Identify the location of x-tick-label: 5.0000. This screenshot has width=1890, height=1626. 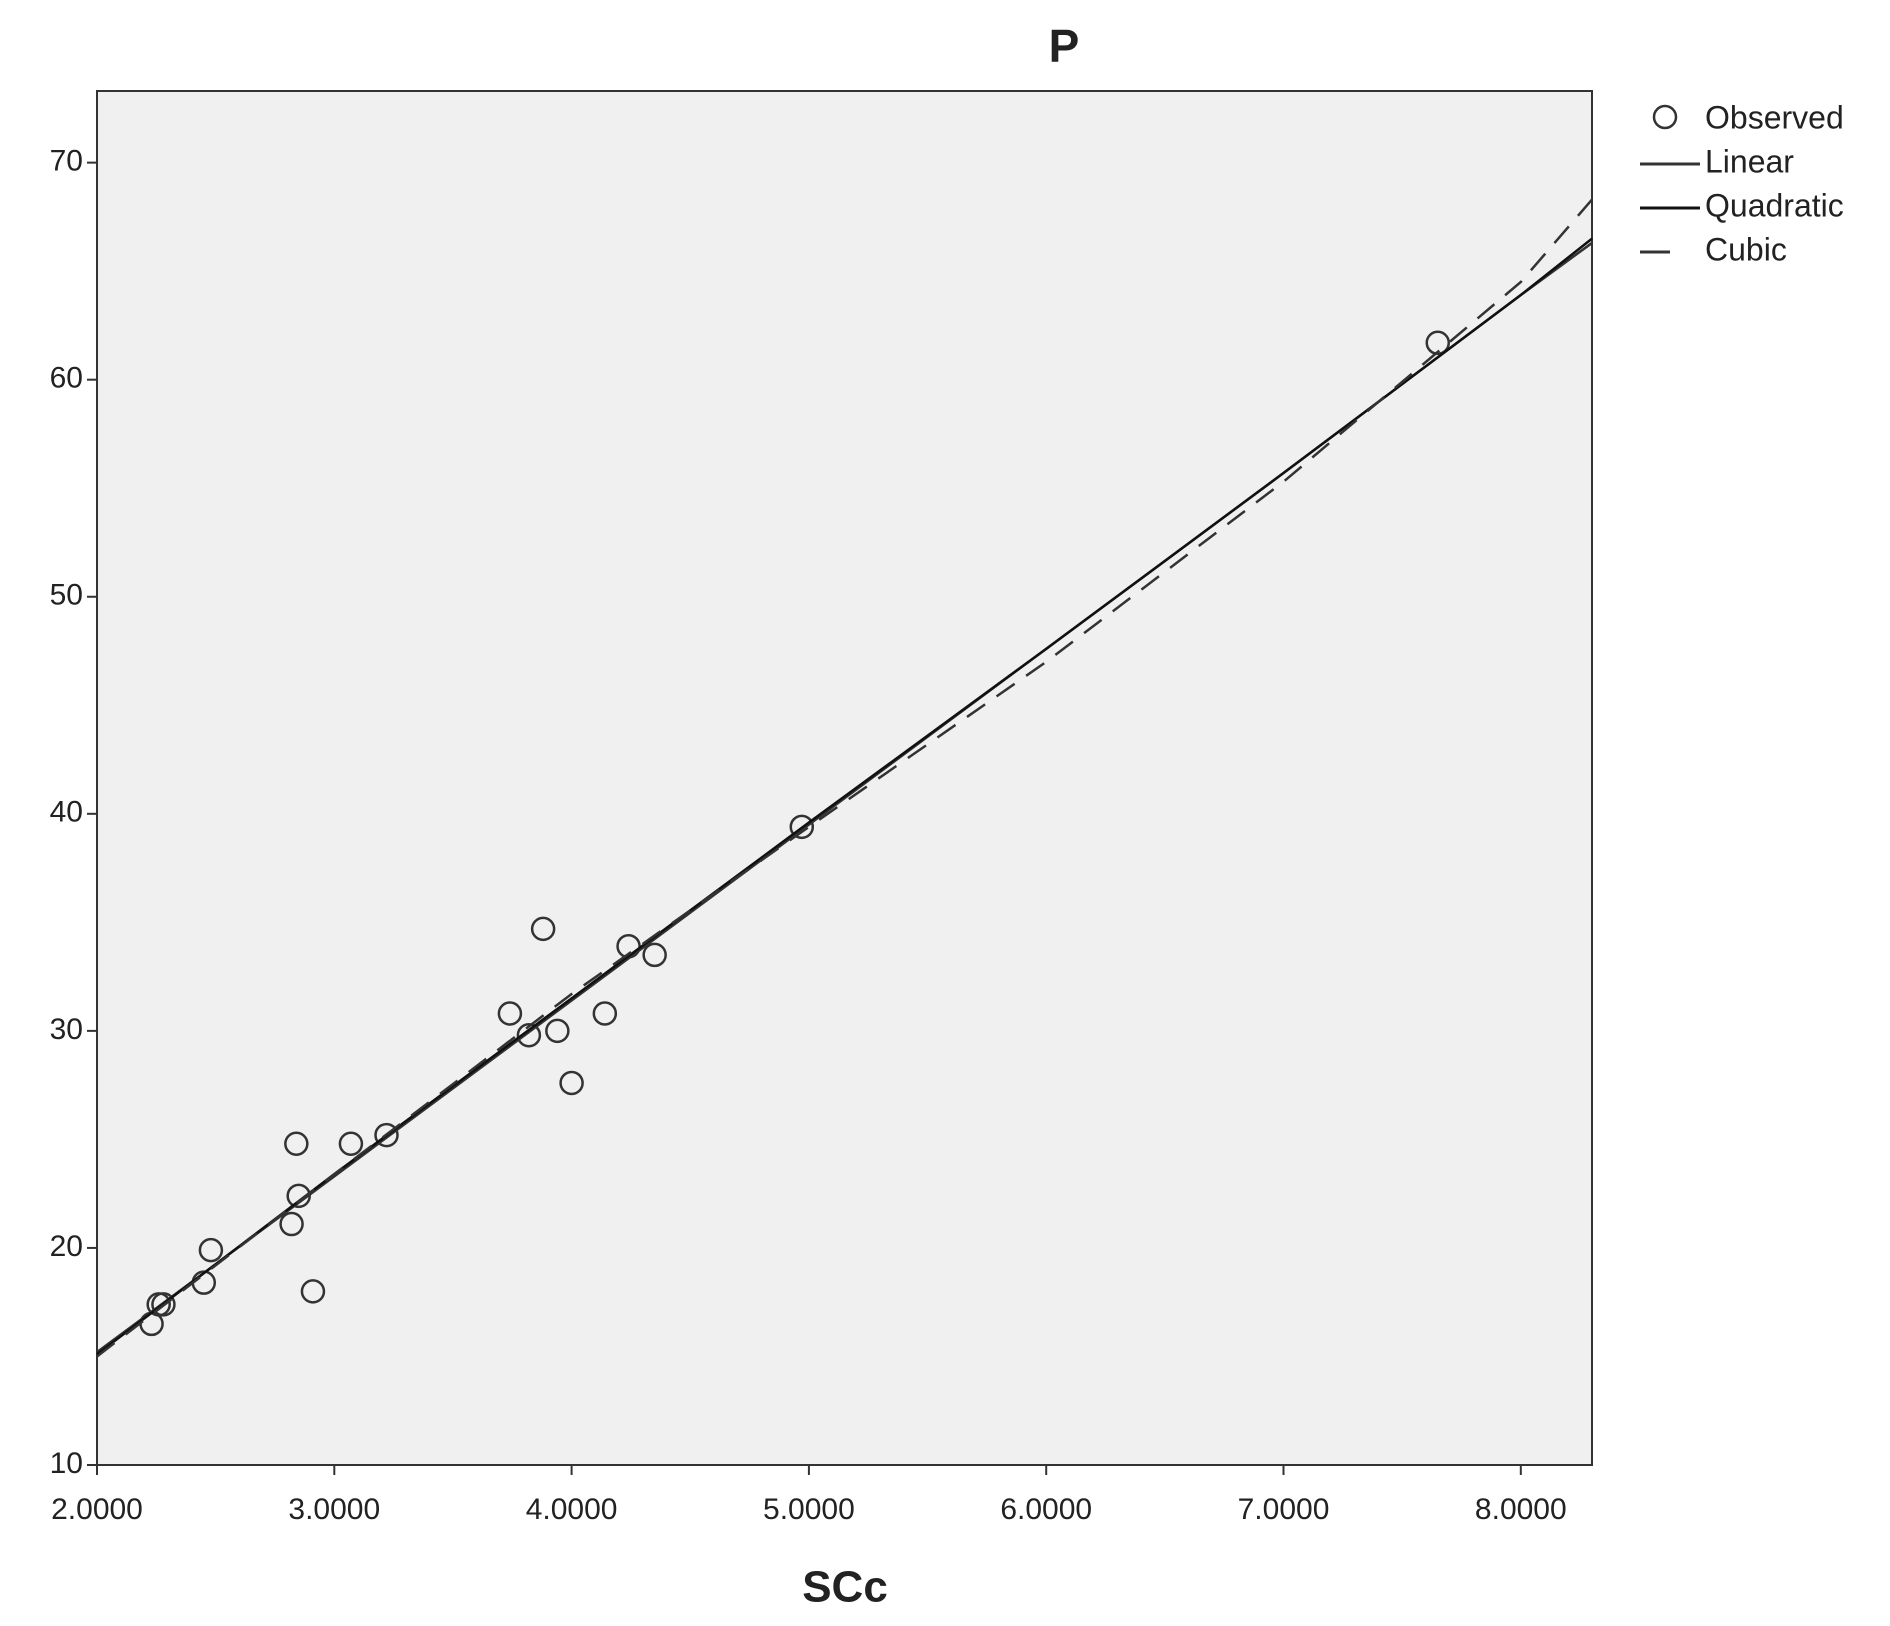
(809, 1509).